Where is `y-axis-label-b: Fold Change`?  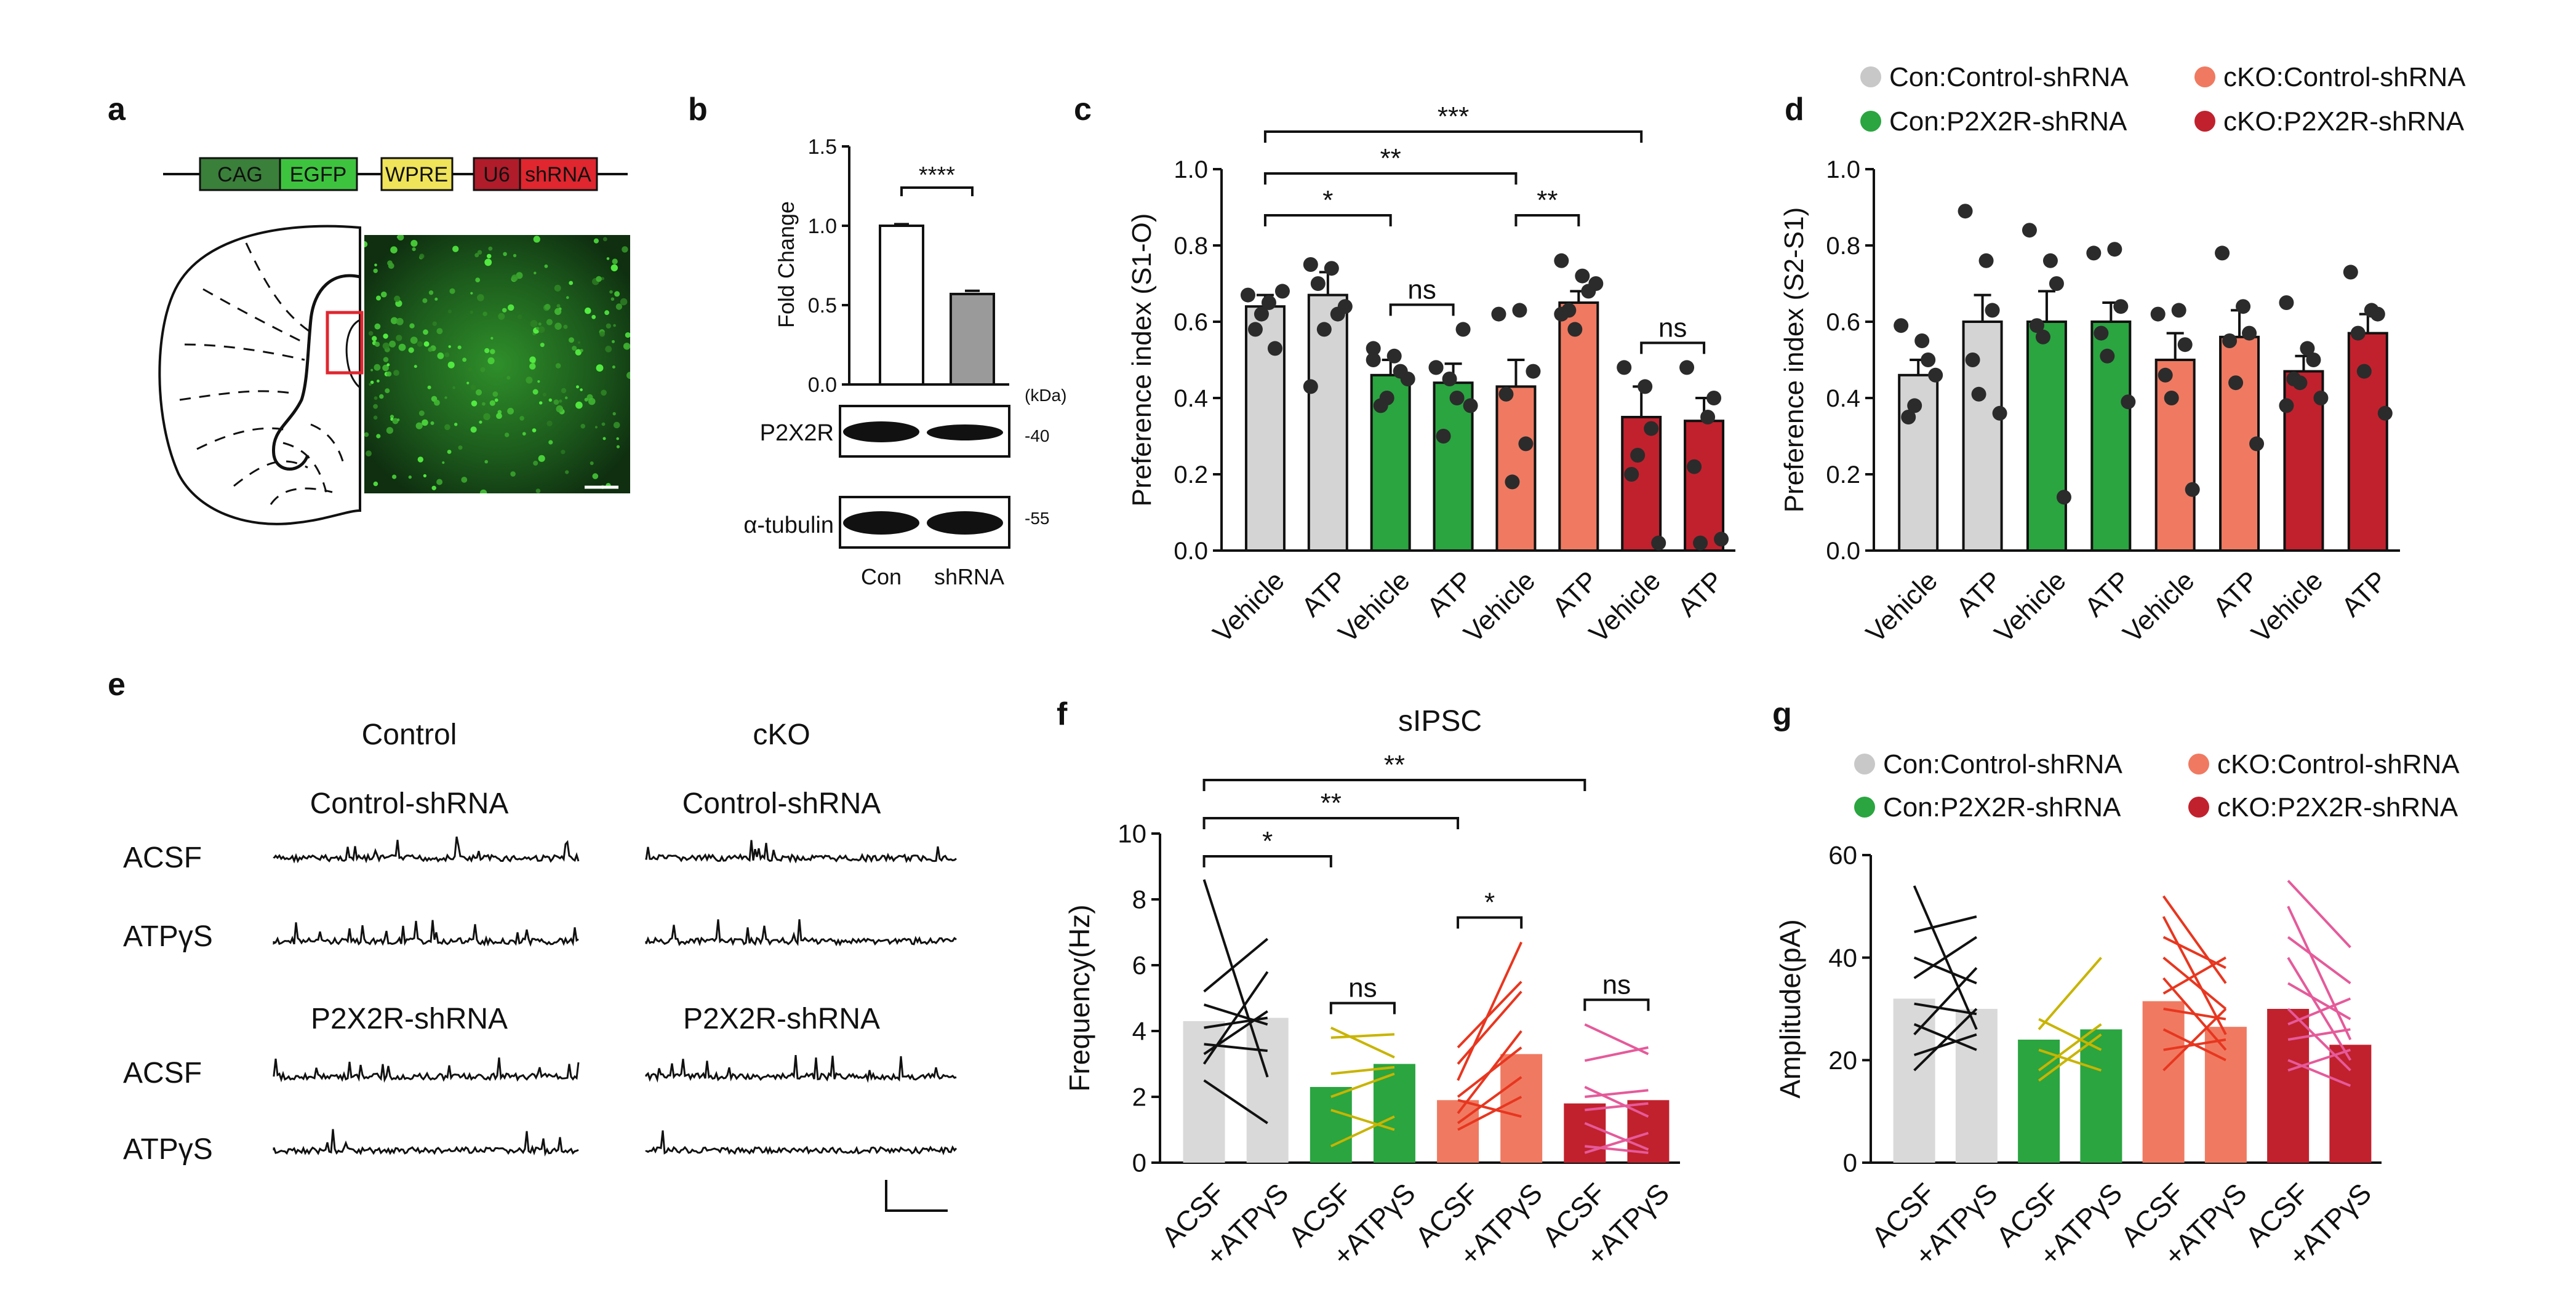 y-axis-label-b: Fold Change is located at coordinates (786, 264).